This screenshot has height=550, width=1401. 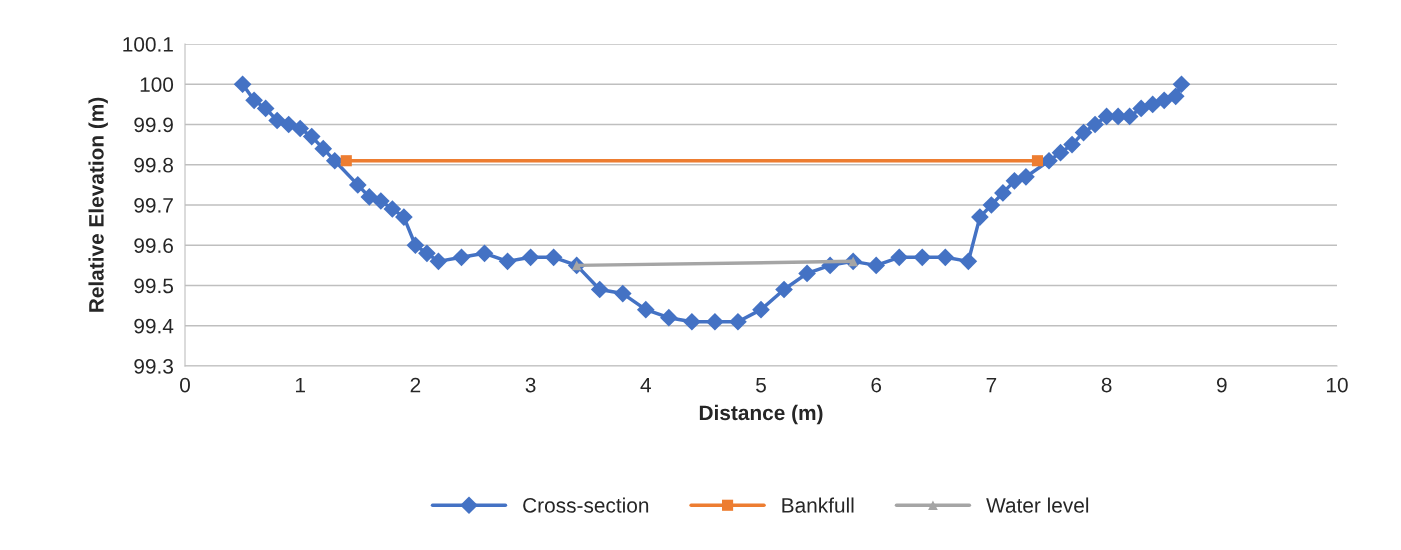 What do you see at coordinates (645, 385) in the screenshot?
I see `x-tick-label: 4` at bounding box center [645, 385].